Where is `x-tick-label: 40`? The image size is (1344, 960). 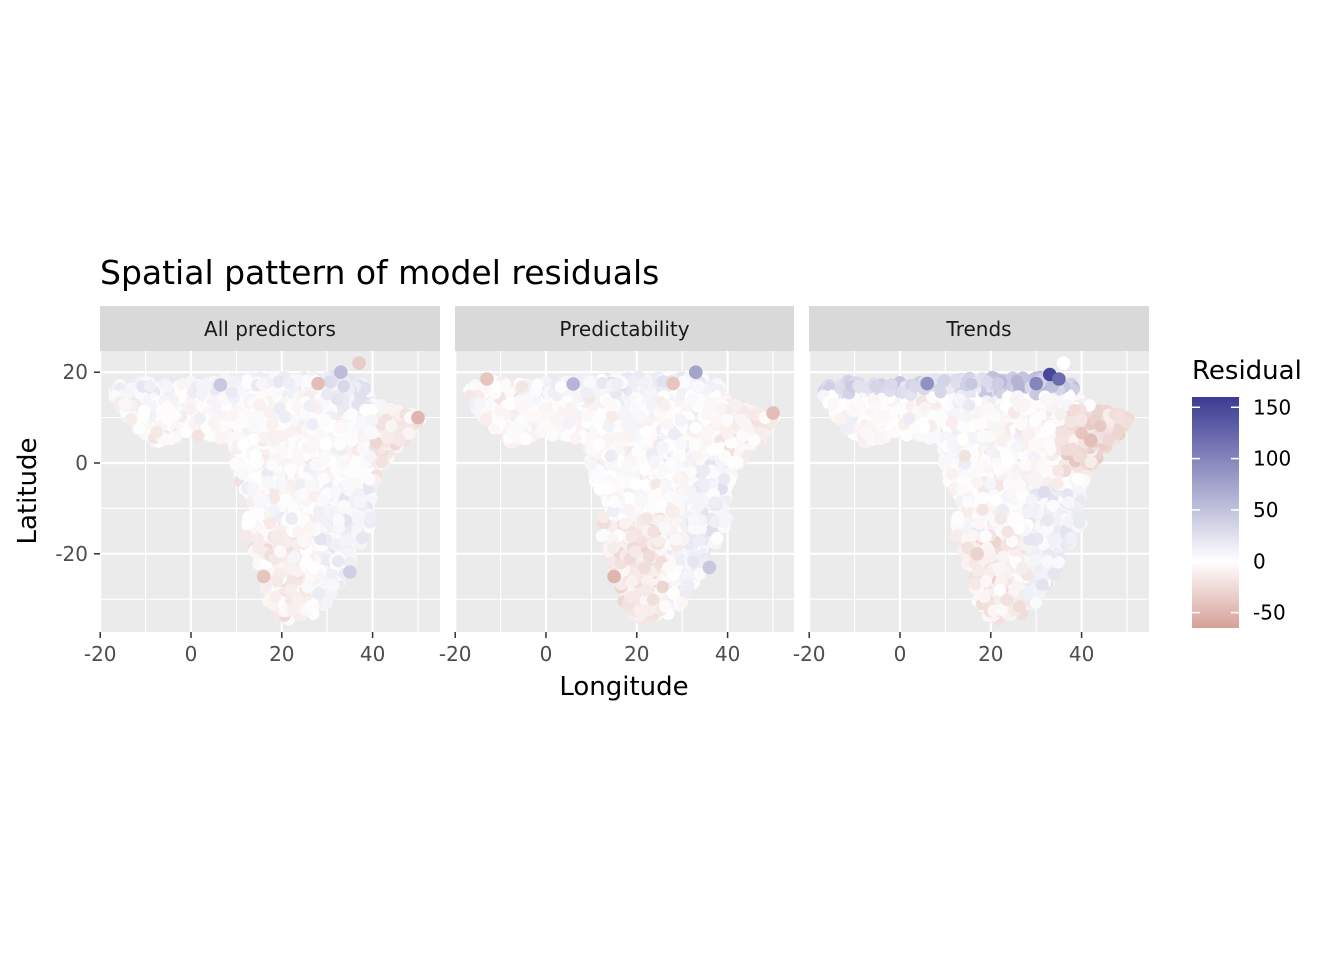
x-tick-label: 40 is located at coordinates (1081, 654).